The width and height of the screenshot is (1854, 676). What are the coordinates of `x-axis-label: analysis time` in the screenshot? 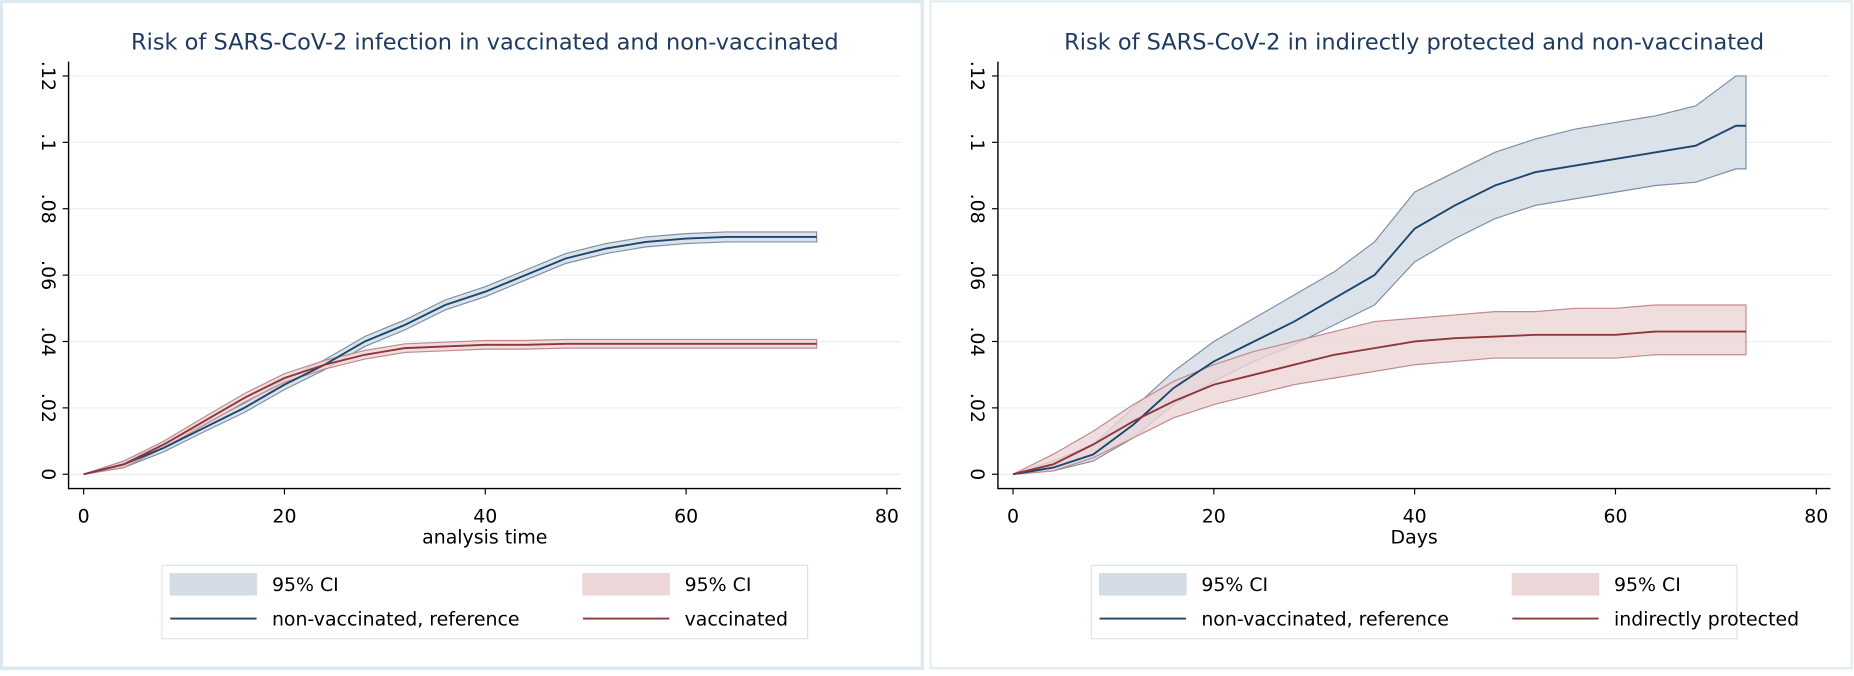 It's located at (484, 538).